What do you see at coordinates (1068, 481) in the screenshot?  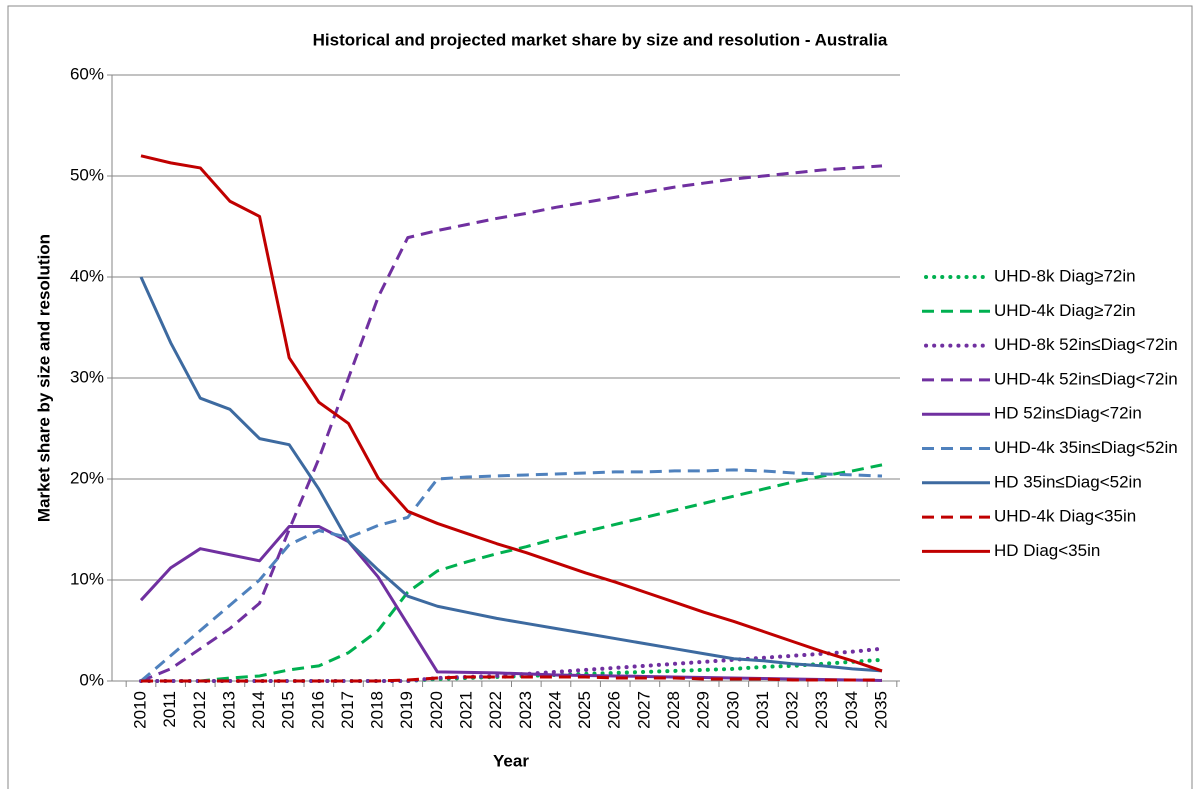 I see `legend-label: HD 35in≤Diag<52in` at bounding box center [1068, 481].